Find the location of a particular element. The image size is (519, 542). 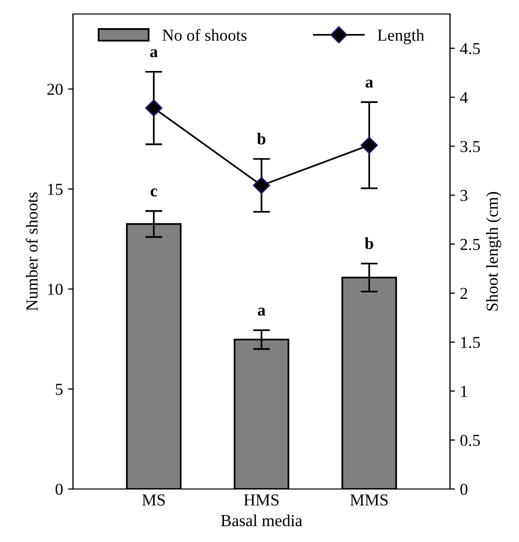

y2-tick-label: 2 is located at coordinates (464, 293).